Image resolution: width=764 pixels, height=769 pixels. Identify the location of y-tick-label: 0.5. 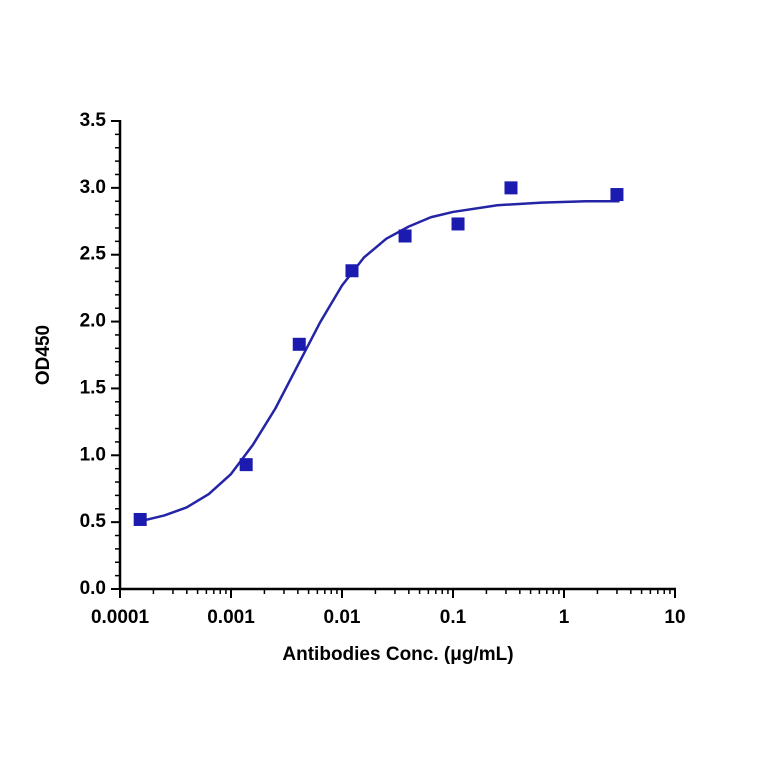
(93, 521).